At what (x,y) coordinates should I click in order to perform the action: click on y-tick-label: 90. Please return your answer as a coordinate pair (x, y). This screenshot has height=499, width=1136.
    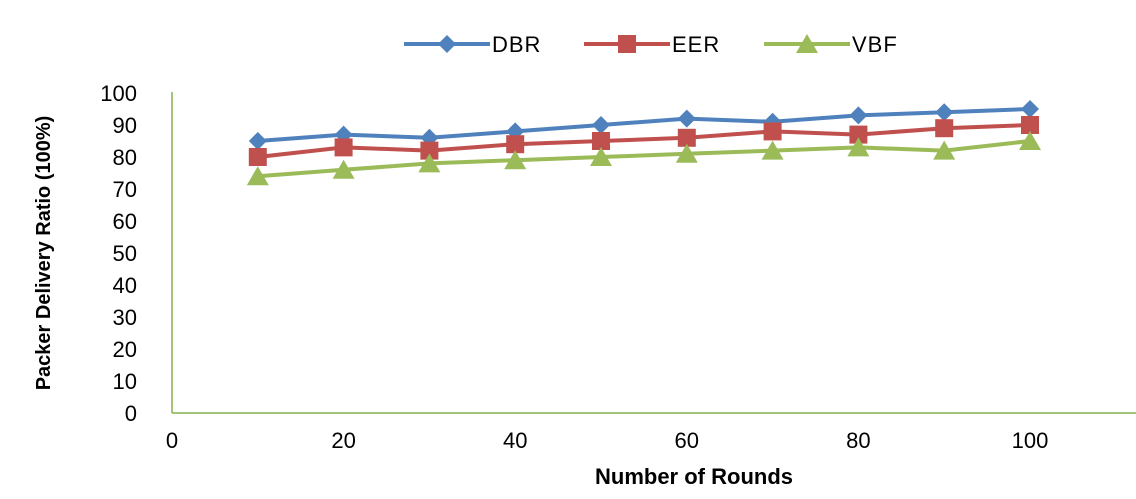
    Looking at the image, I should click on (125, 125).